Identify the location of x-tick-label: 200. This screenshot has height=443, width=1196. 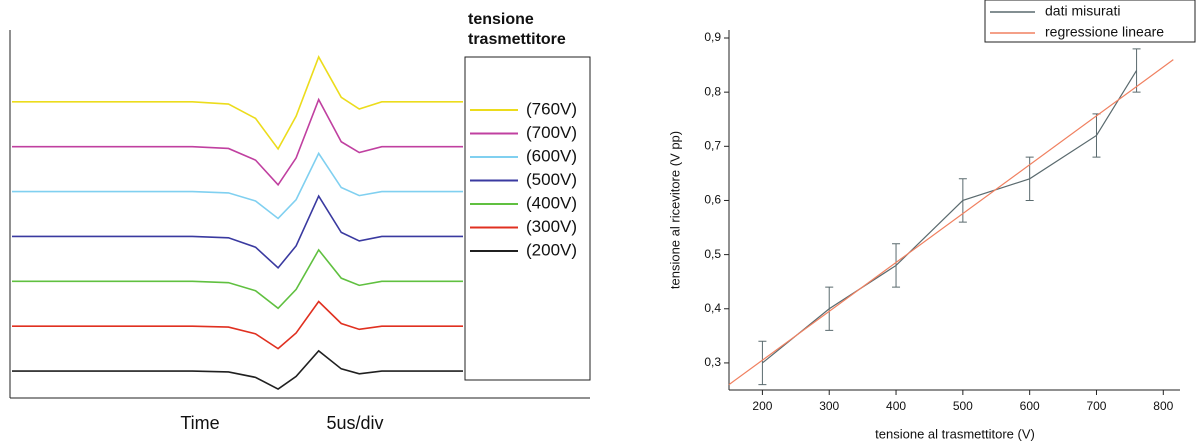
(762, 406).